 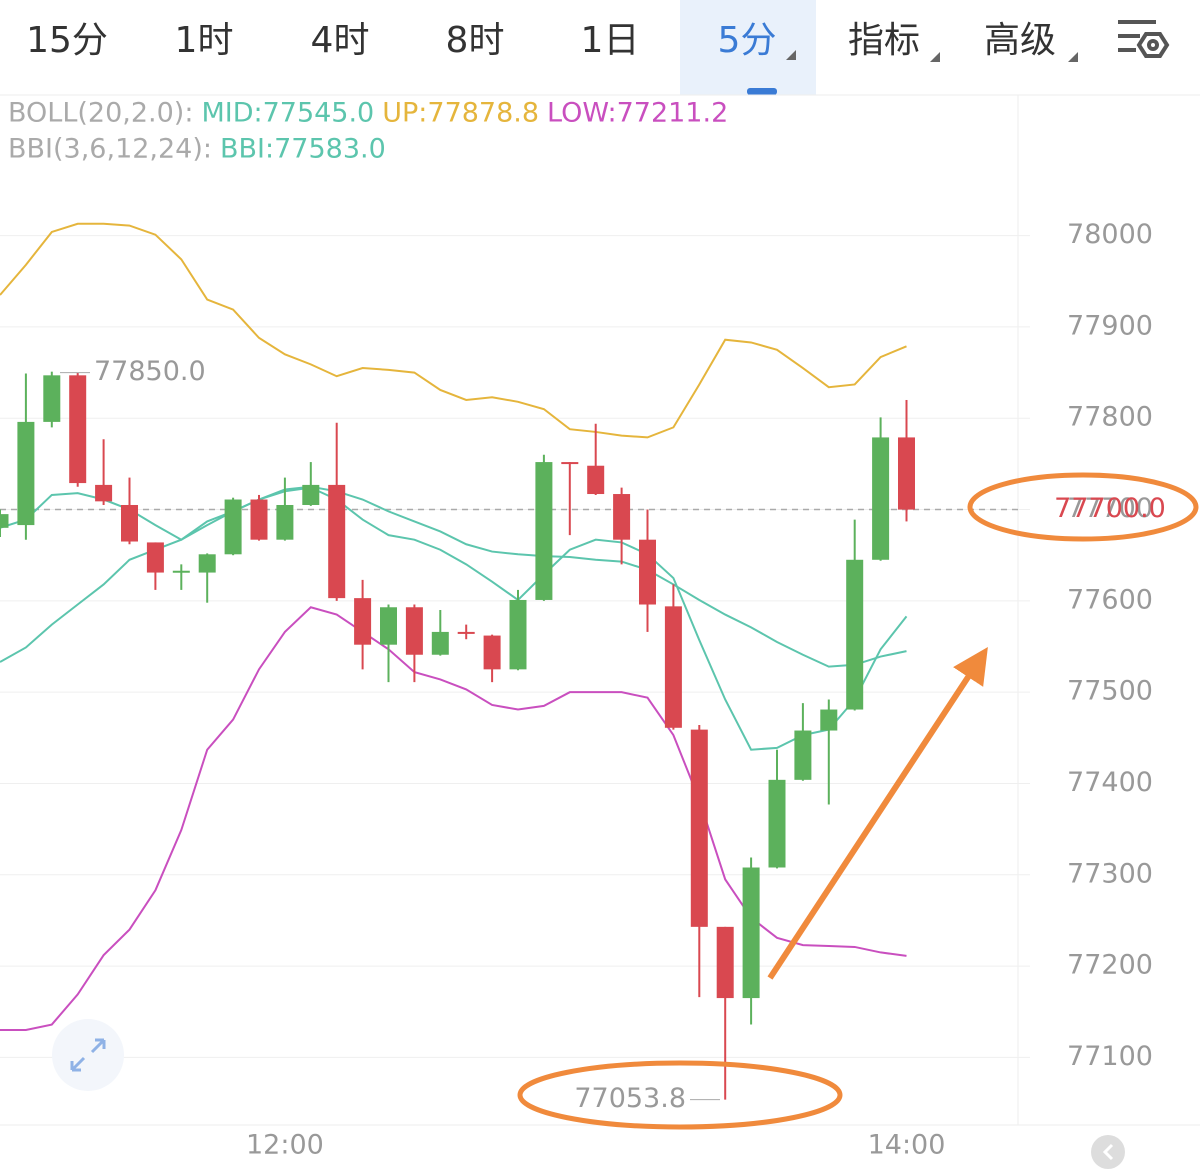 I want to click on tab: 4时, so click(x=340, y=40).